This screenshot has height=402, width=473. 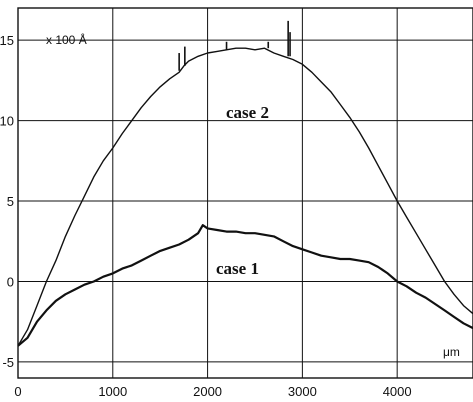 I want to click on y-tick-label: -5, so click(x=8, y=362).